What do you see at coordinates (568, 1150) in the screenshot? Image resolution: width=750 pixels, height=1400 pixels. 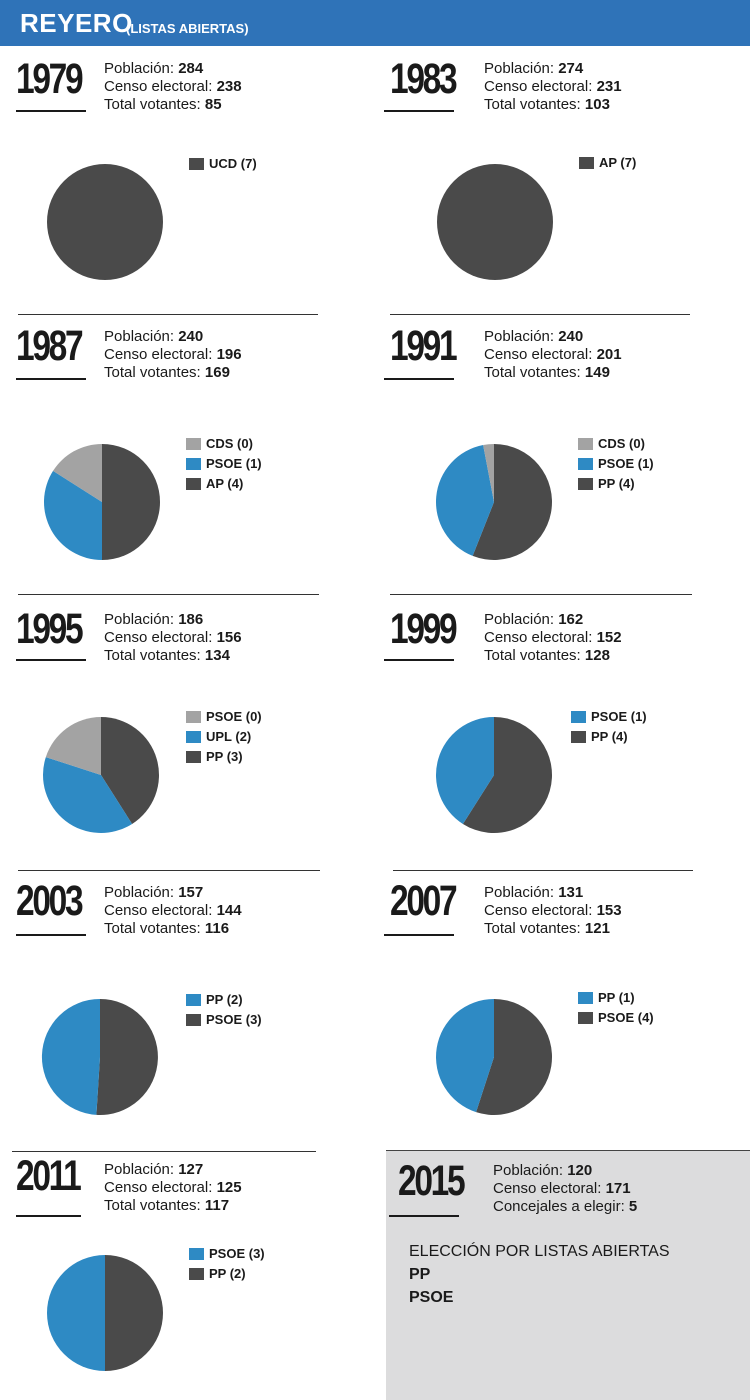 I see `panel-top-line` at bounding box center [568, 1150].